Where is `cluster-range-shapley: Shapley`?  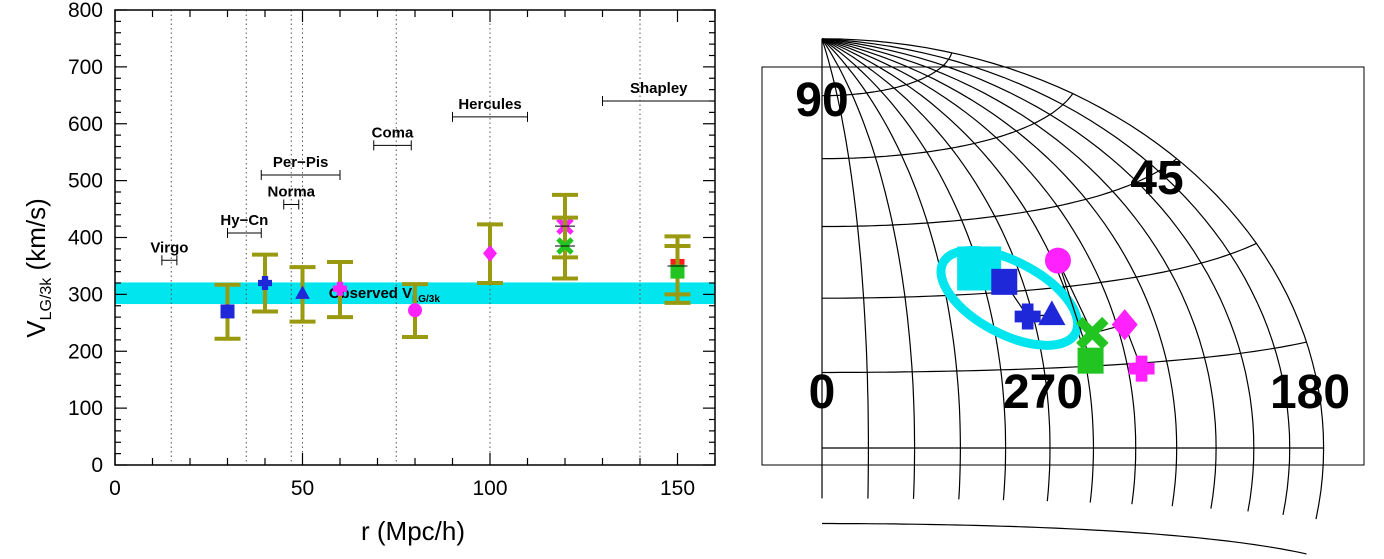 cluster-range-shapley: Shapley is located at coordinates (659, 93).